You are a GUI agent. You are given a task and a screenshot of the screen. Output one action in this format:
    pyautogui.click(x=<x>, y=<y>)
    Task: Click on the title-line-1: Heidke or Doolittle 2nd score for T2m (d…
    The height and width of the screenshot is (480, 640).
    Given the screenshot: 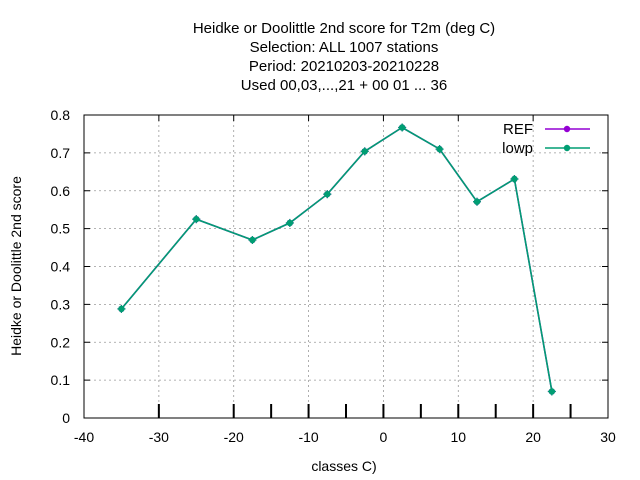 What is the action you would take?
    pyautogui.click(x=344, y=28)
    